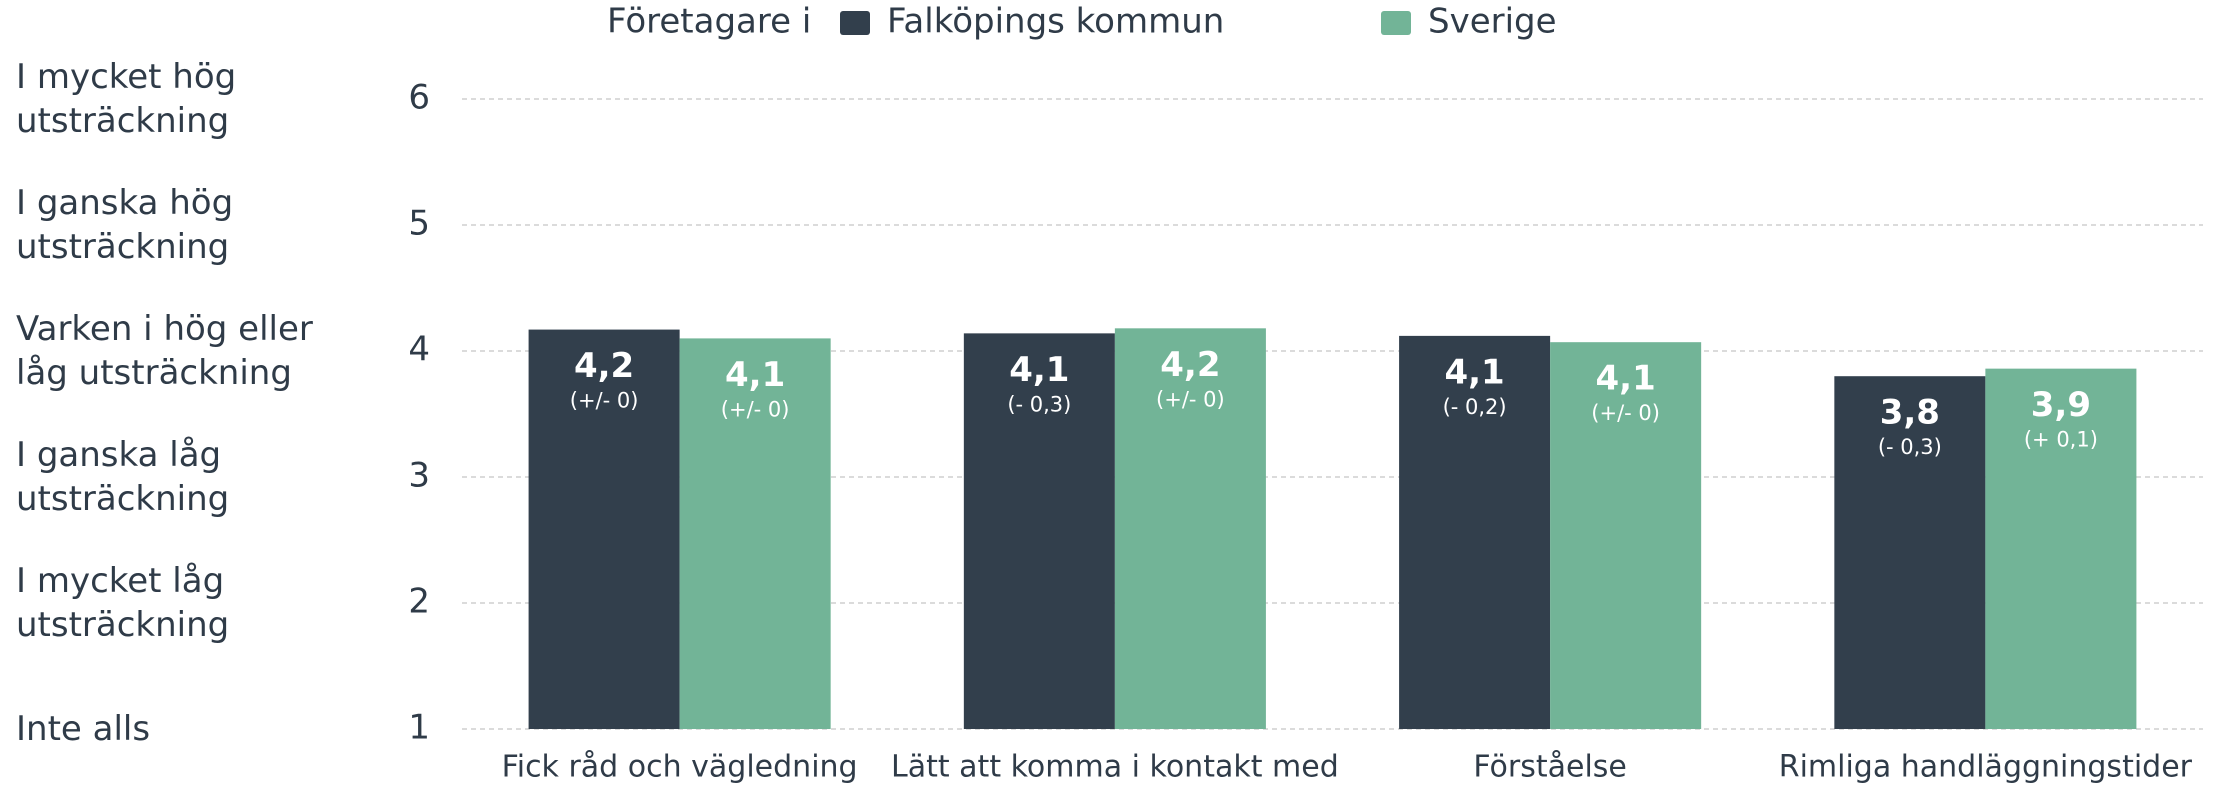 This screenshot has height=785, width=2214. Describe the element at coordinates (419, 224) in the screenshot. I see `y-tick-label: 5` at that location.